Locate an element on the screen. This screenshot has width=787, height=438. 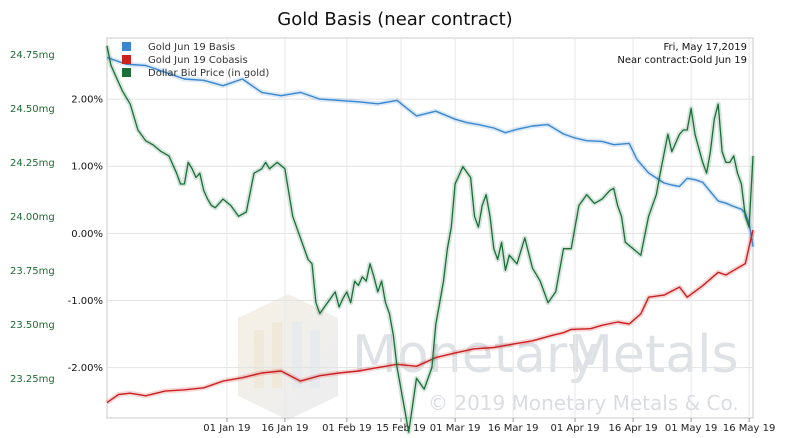
left-tick-label: 24.00mg is located at coordinates (32, 217).